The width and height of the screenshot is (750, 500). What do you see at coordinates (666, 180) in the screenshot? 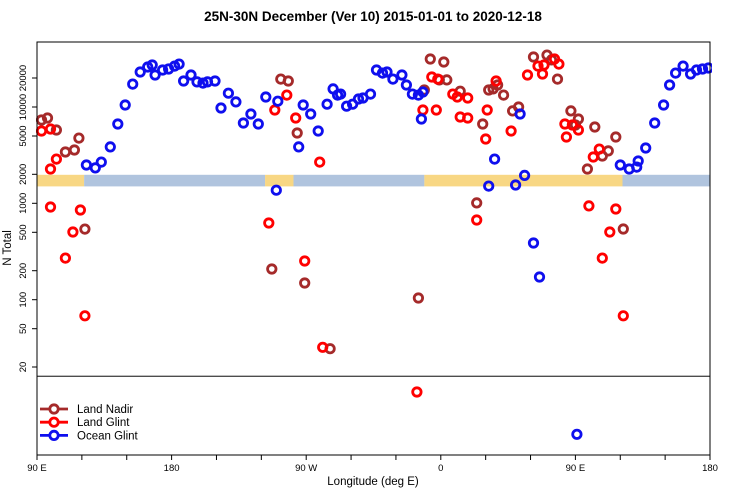
I see `ocean-band-segment` at bounding box center [666, 180].